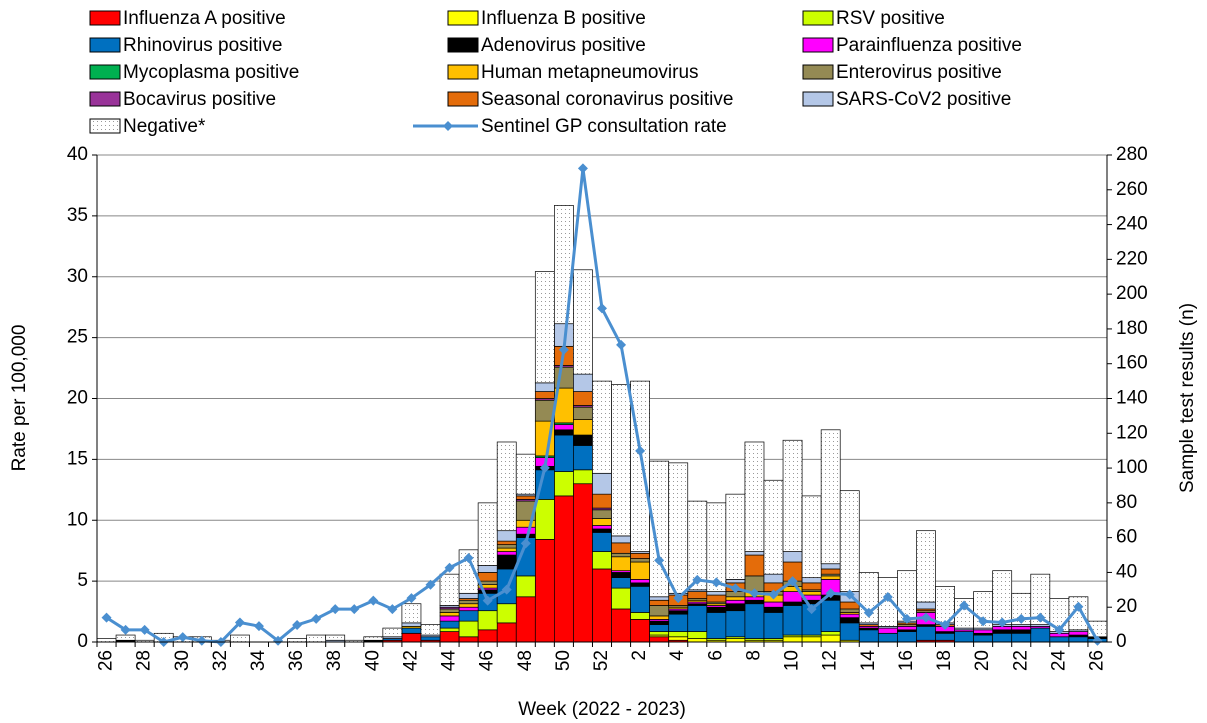 The height and width of the screenshot is (723, 1207). What do you see at coordinates (1132, 154) in the screenshot?
I see `y2-tick-label: 280` at bounding box center [1132, 154].